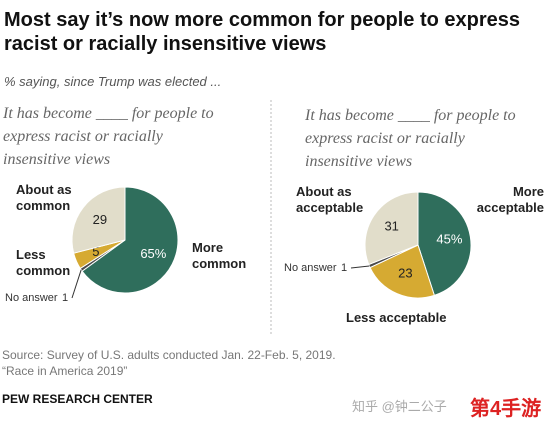  What do you see at coordinates (219, 255) in the screenshot?
I see `category-label: More common` at bounding box center [219, 255].